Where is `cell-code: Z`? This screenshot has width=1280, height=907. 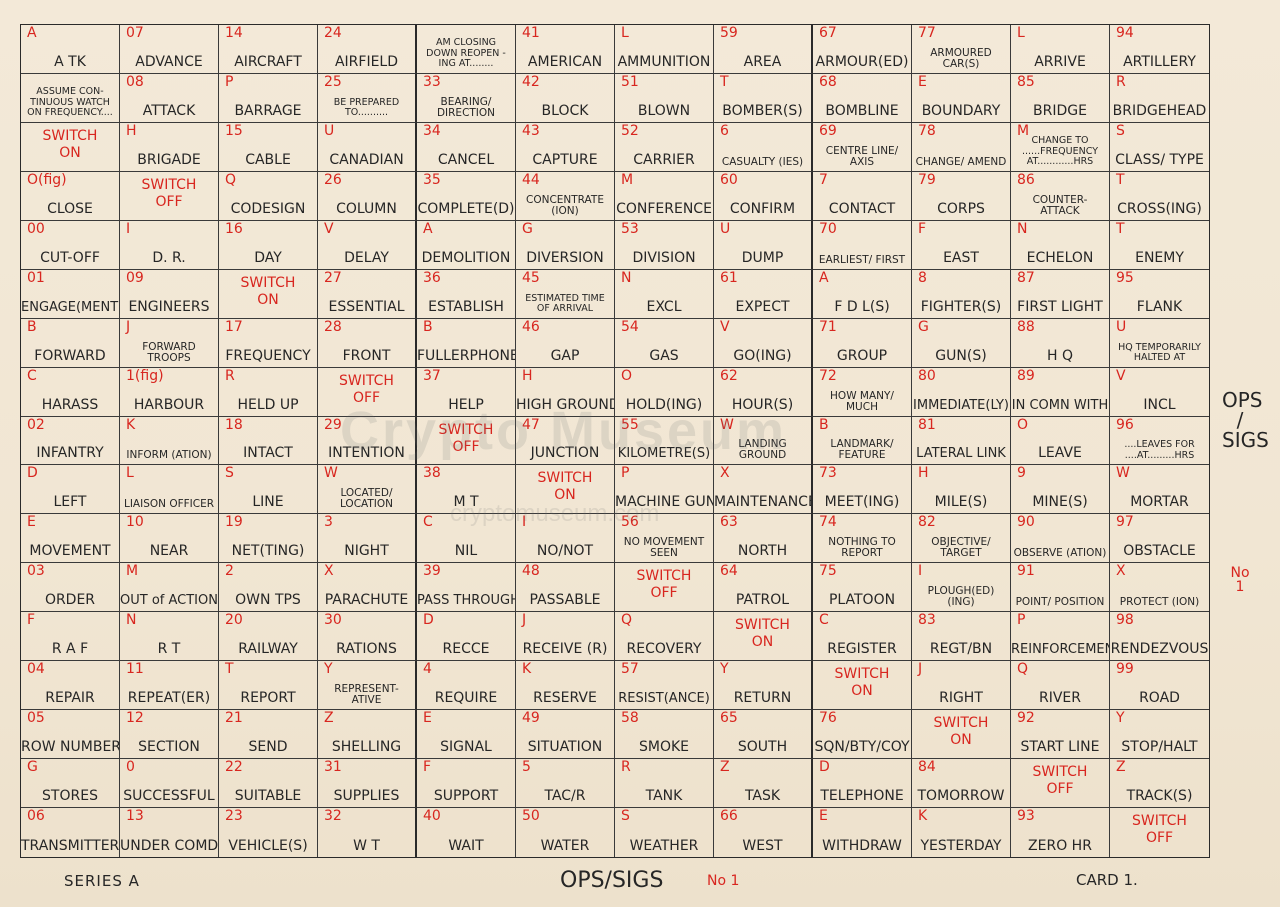
cell-code: Z is located at coordinates (1121, 767).